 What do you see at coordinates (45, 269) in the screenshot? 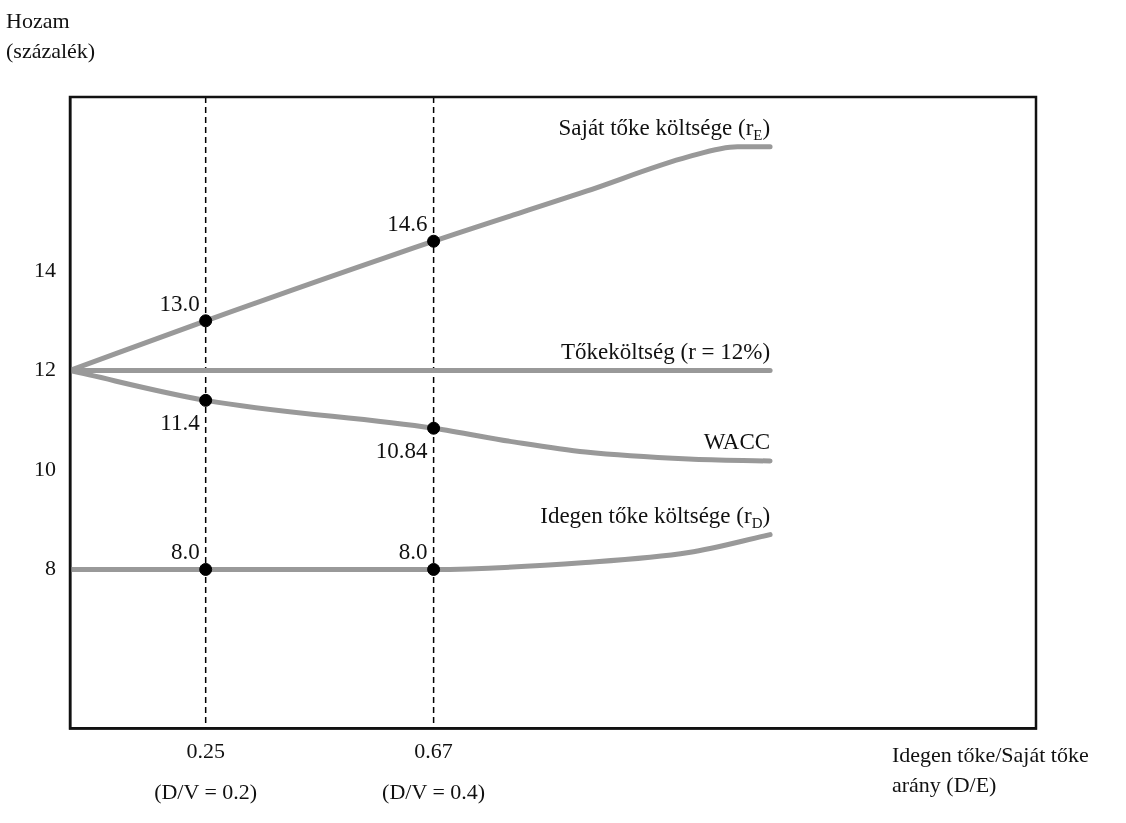
I see `y-tick-label: 14` at bounding box center [45, 269].